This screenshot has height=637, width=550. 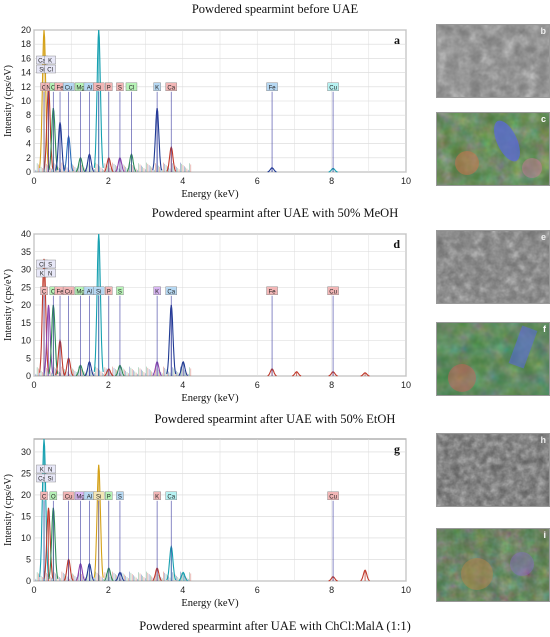 What do you see at coordinates (544, 535) in the screenshot?
I see `panel-letter: i` at bounding box center [544, 535].